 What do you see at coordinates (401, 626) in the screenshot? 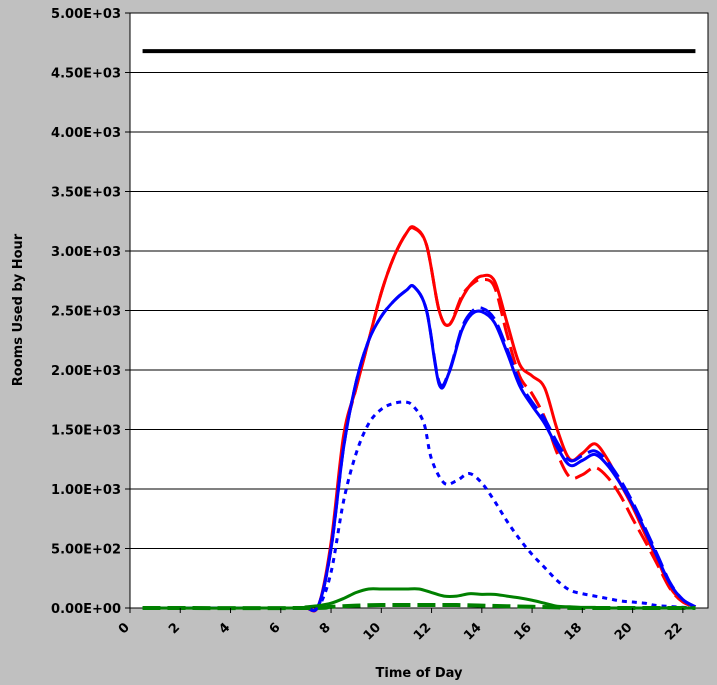
I see `x-tick-layer: 0 2 4 6 8 10 12 14 16 18 20 22` at bounding box center [401, 626].